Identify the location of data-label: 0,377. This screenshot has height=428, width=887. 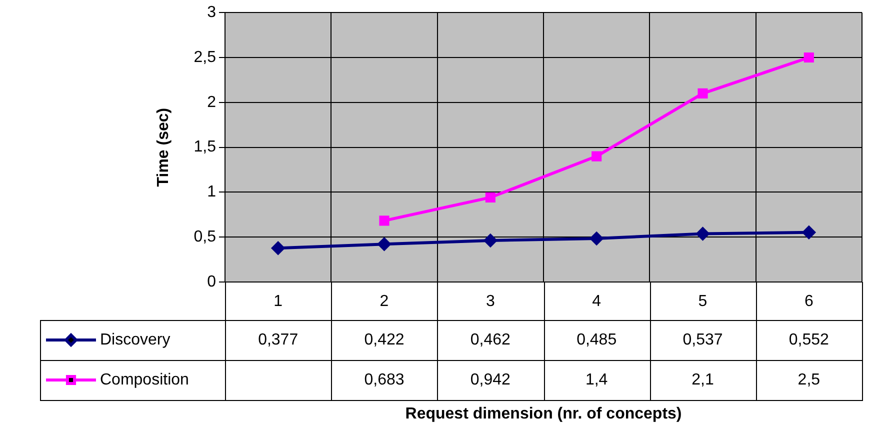
(278, 339).